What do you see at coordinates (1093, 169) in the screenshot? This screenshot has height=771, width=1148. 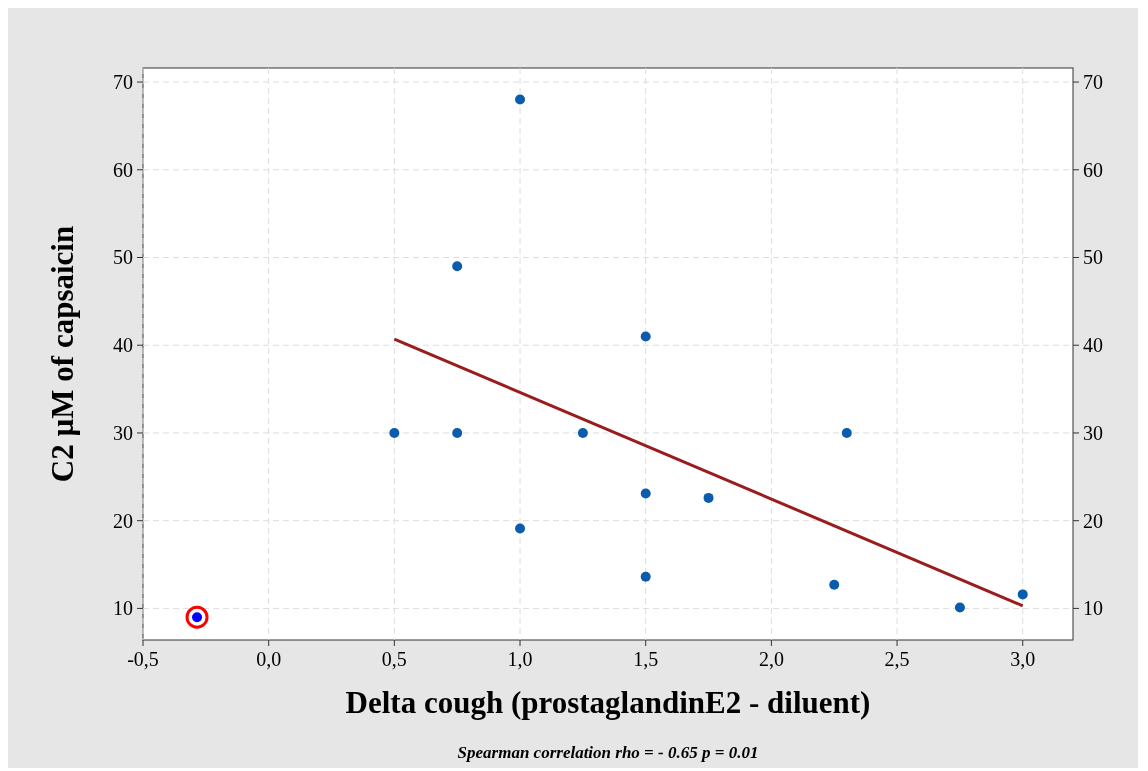 I see `y2-tick-label: 60` at bounding box center [1093, 169].